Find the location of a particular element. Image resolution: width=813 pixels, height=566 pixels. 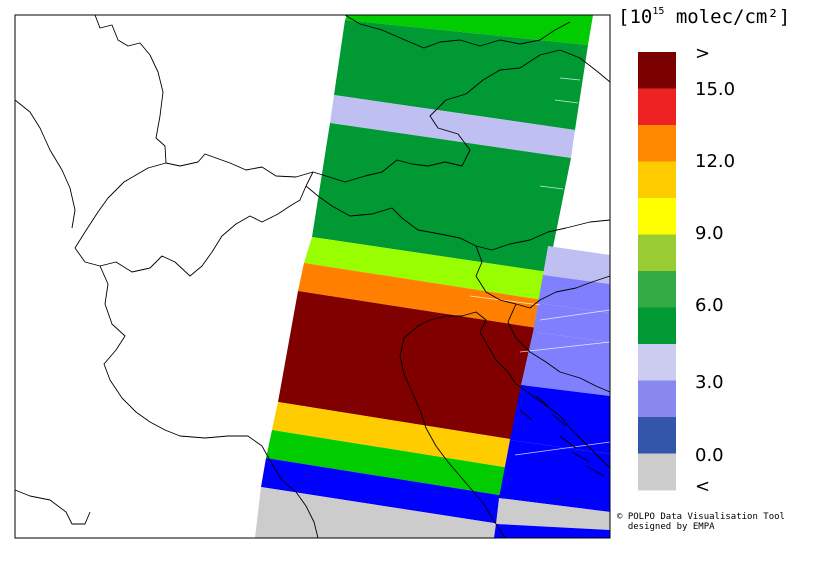

legend-color-bar is located at coordinates (657, 271).